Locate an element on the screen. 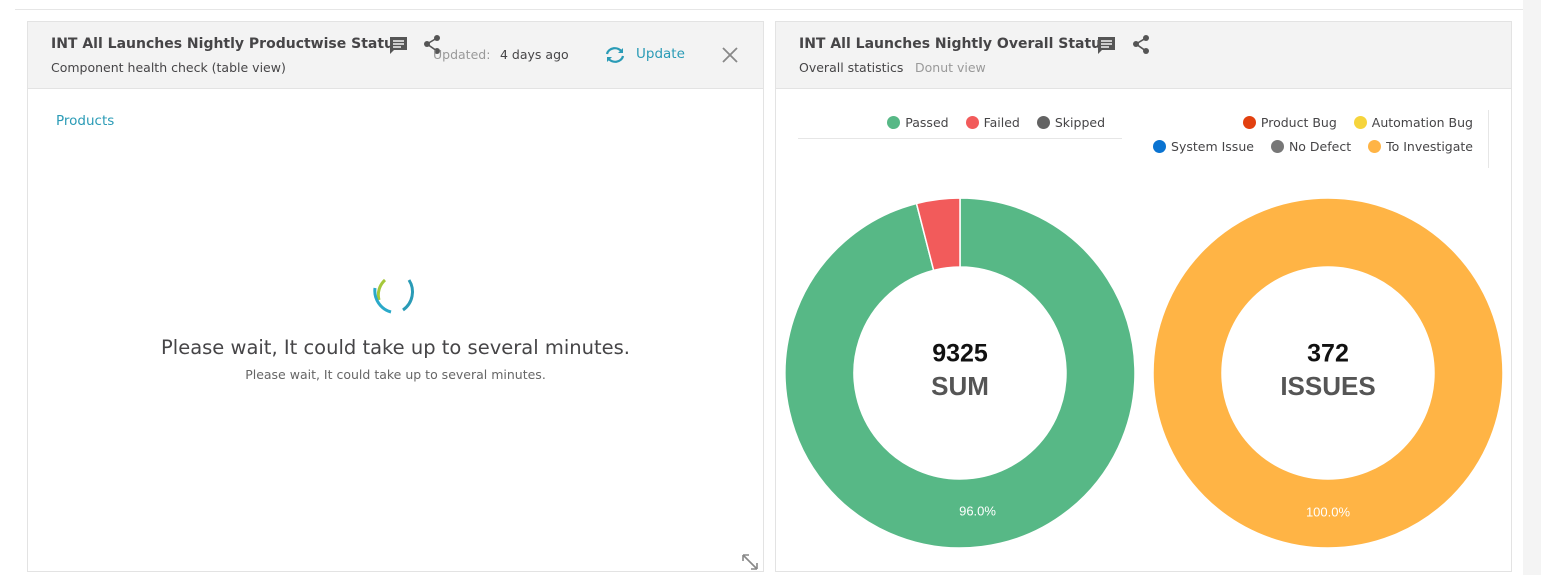  total-value: 9325 is located at coordinates (960, 354).